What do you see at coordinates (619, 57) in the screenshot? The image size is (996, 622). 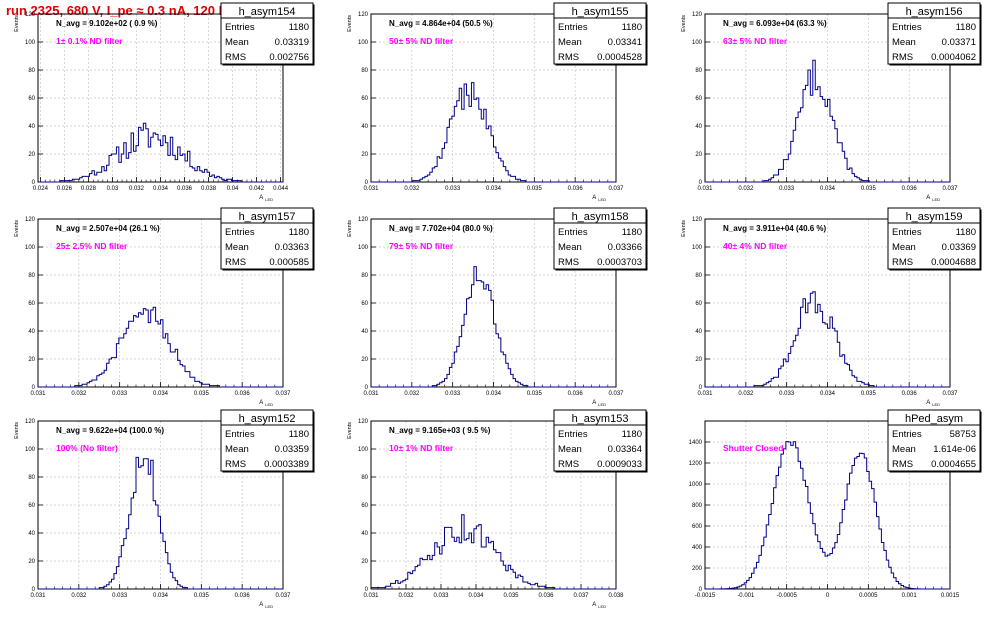 I see `stats-value: 0.0004528` at bounding box center [619, 57].